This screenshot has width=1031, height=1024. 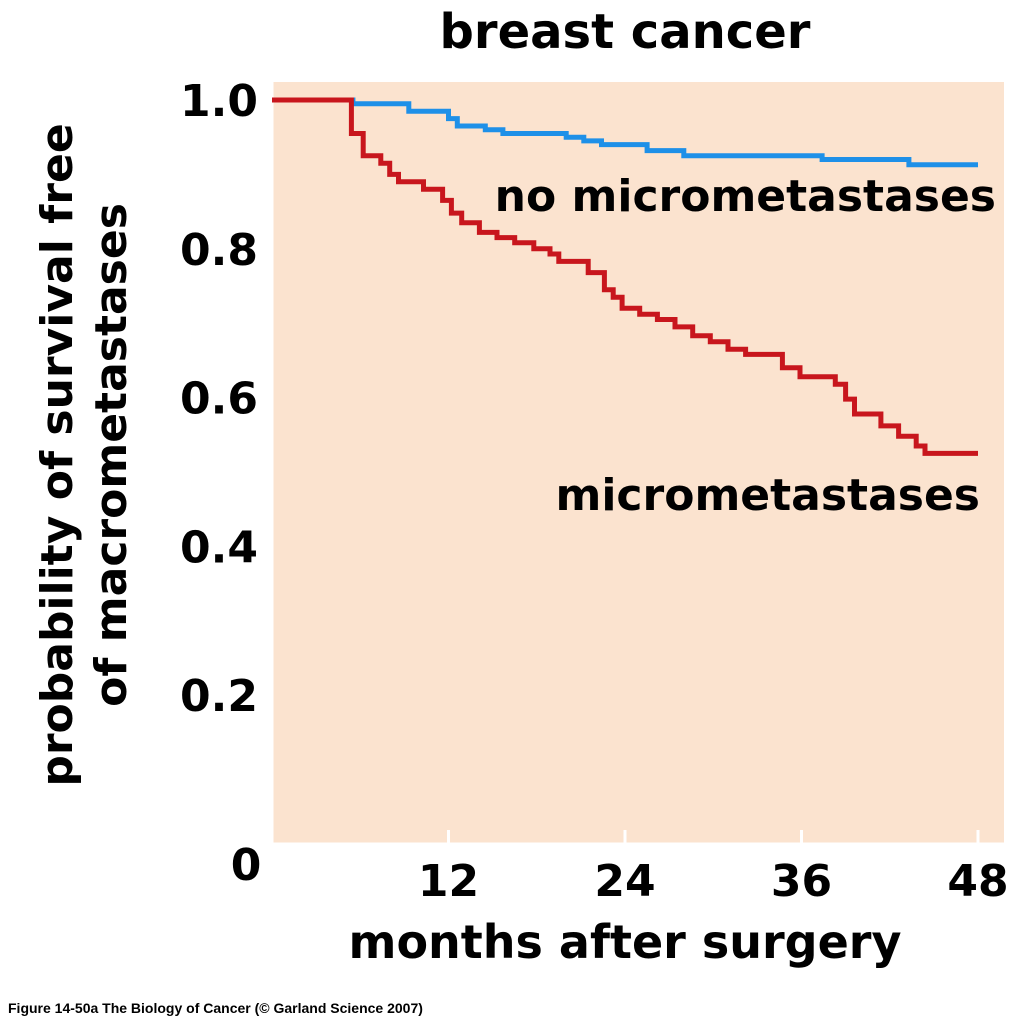 What do you see at coordinates (219, 399) in the screenshot?
I see `y-tick-label: 0.6` at bounding box center [219, 399].